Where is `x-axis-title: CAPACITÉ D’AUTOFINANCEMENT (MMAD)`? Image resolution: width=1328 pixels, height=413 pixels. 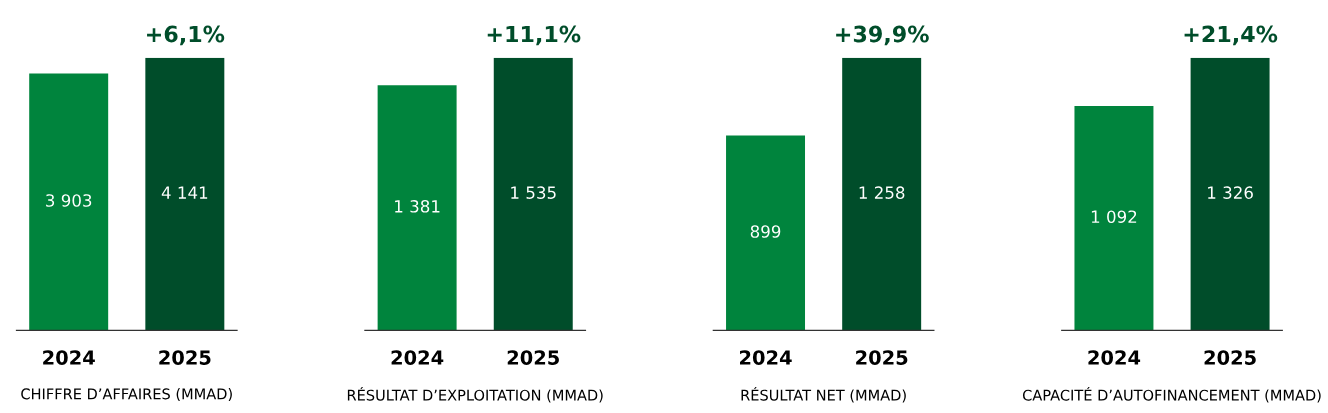
x-axis-title: CAPACITÉ D’AUTOFINANCEMENT (MMAD) is located at coordinates (1171, 395).